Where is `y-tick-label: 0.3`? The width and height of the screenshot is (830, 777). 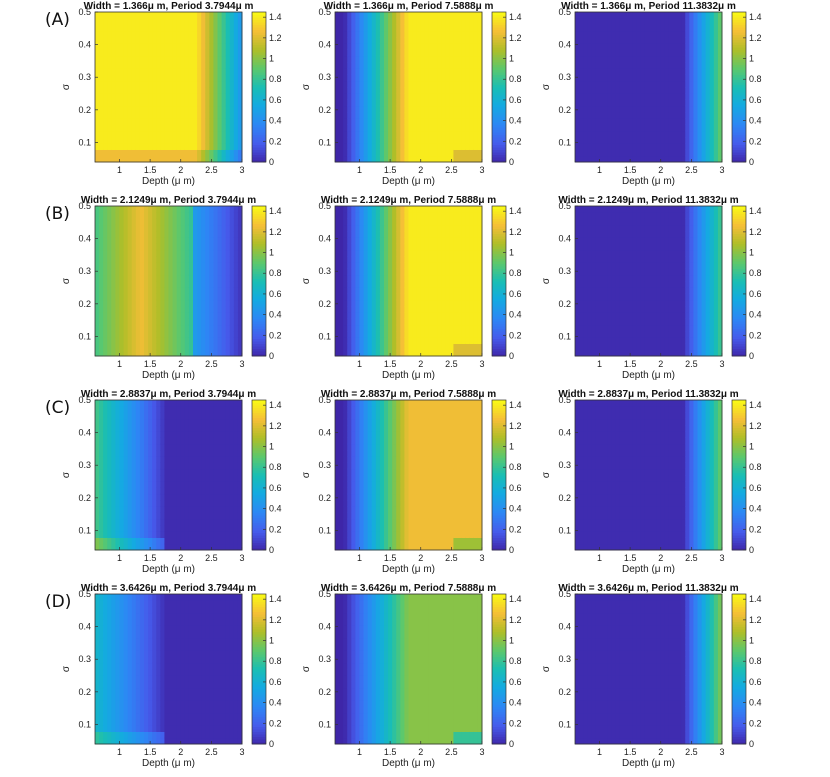 y-tick-label: 0.3 is located at coordinates (324, 77).